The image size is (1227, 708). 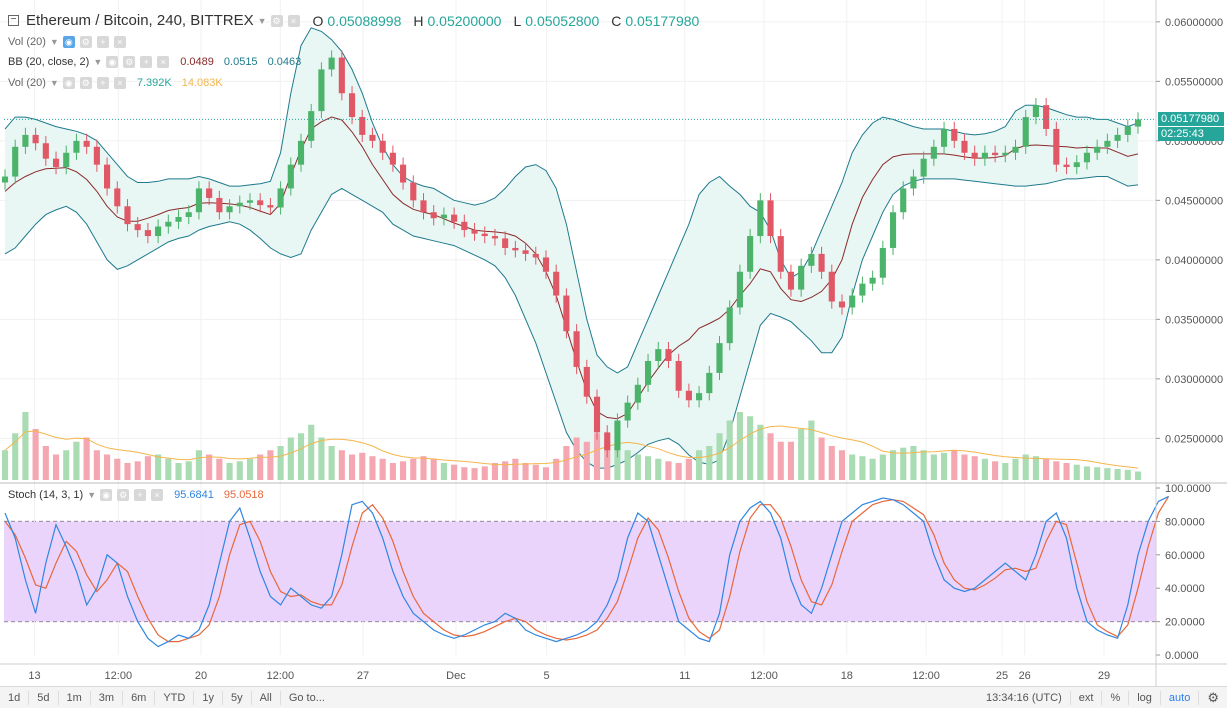 I want to click on time-axis-label: 12:00, so click(x=281, y=676).